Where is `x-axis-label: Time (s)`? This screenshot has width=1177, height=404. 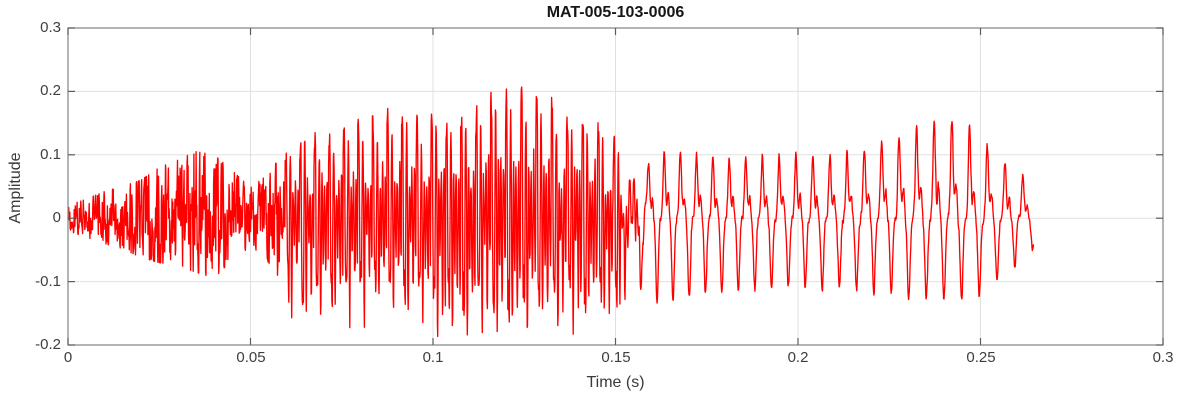 x-axis-label: Time (s) is located at coordinates (615, 382).